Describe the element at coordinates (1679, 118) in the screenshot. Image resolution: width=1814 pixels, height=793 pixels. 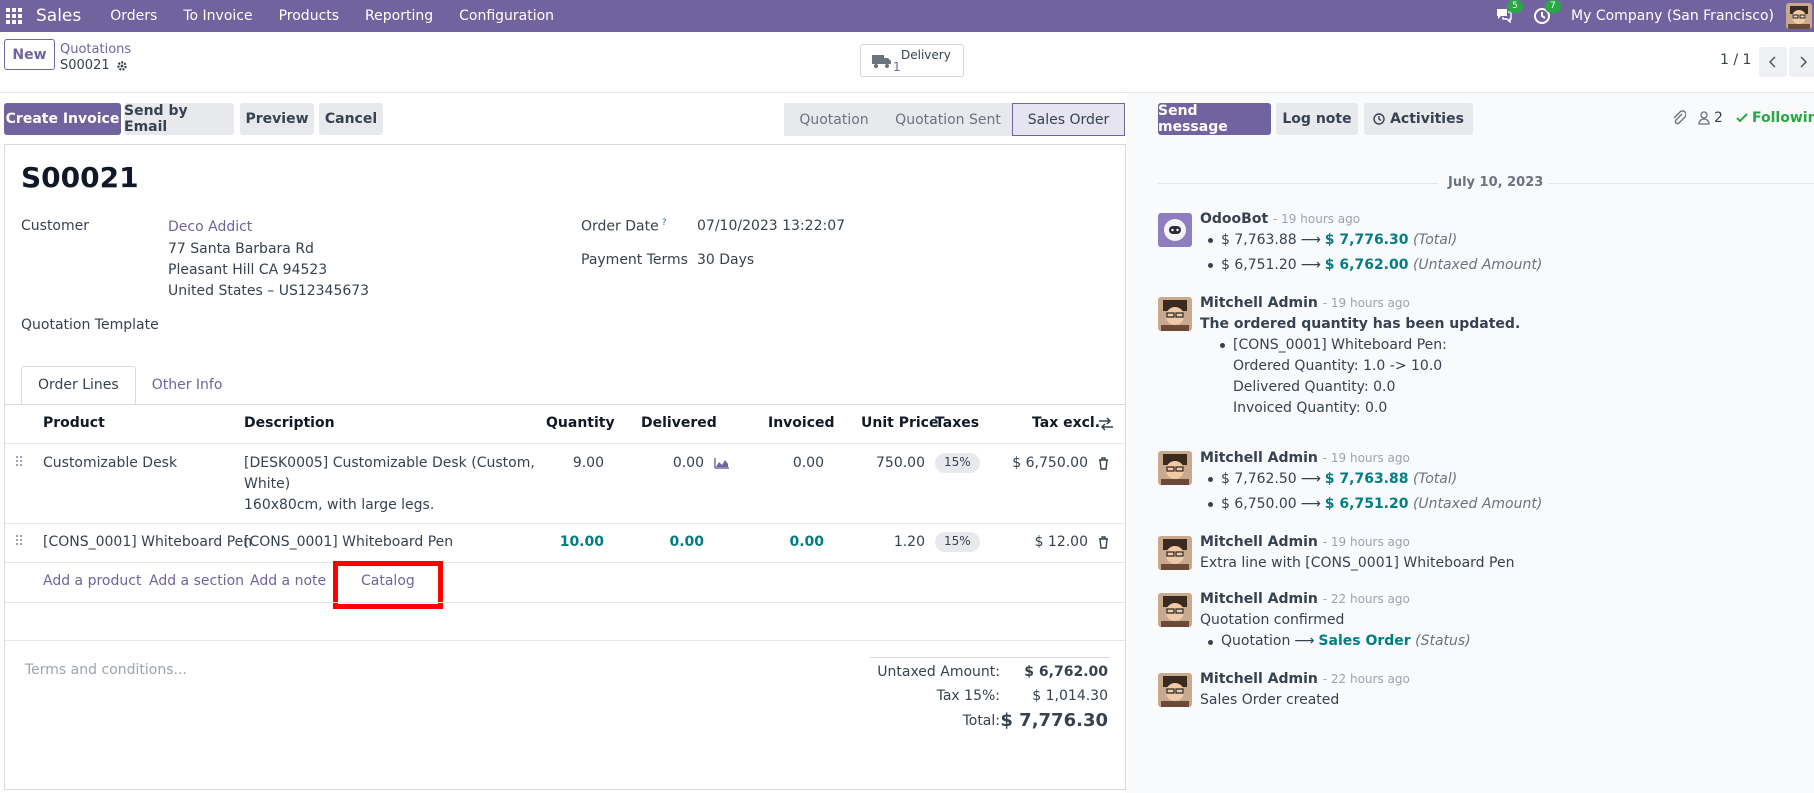
I see `paperclip-icon` at that location.